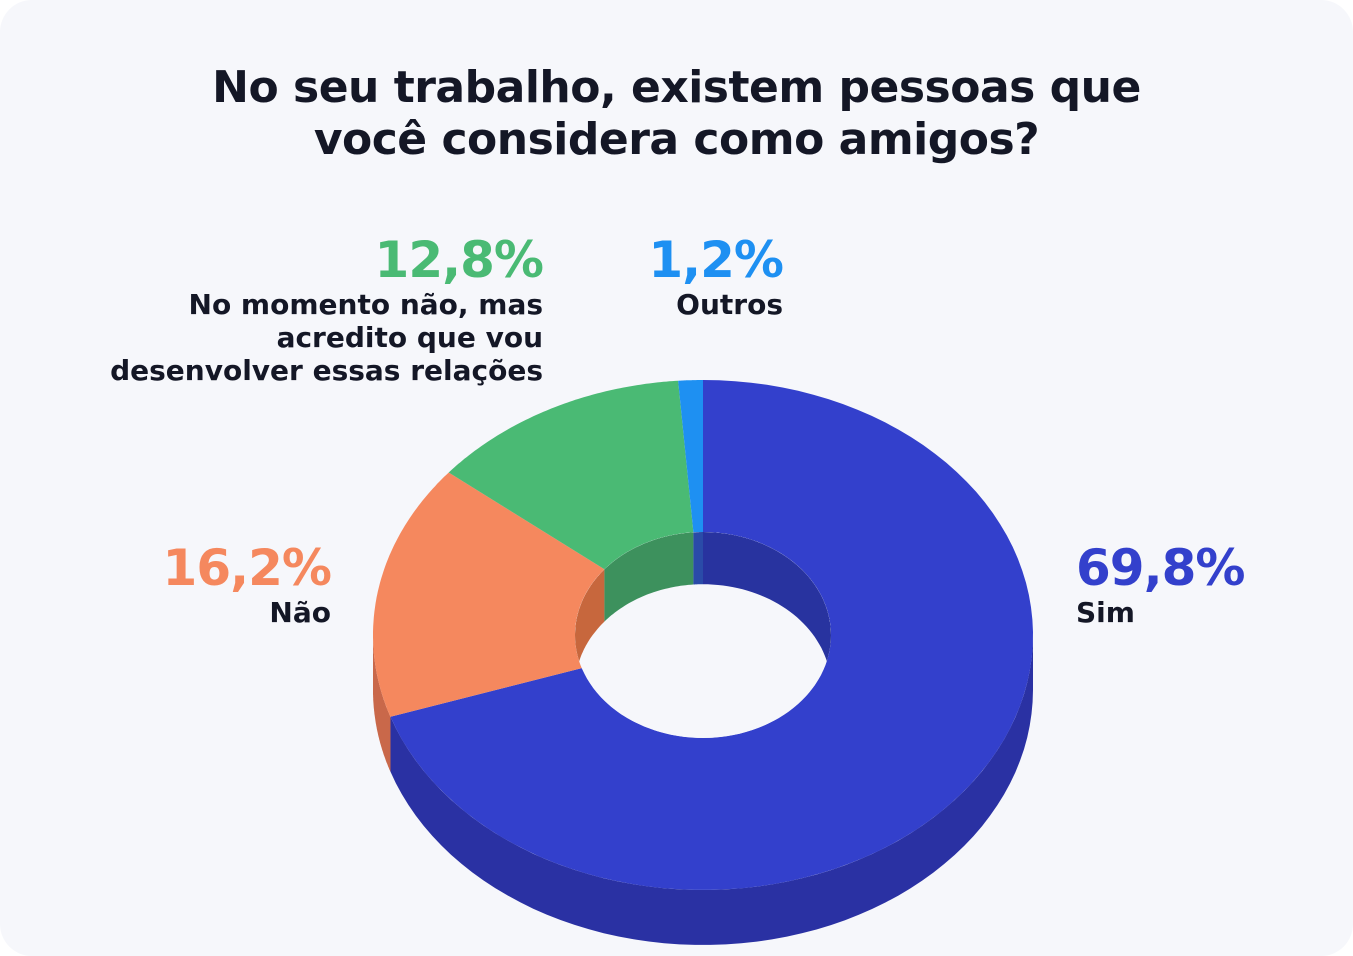 The width and height of the screenshot is (1353, 956). I want to click on chart-title-line-1: No seu trabalho, existem pessoas que, so click(676, 87).